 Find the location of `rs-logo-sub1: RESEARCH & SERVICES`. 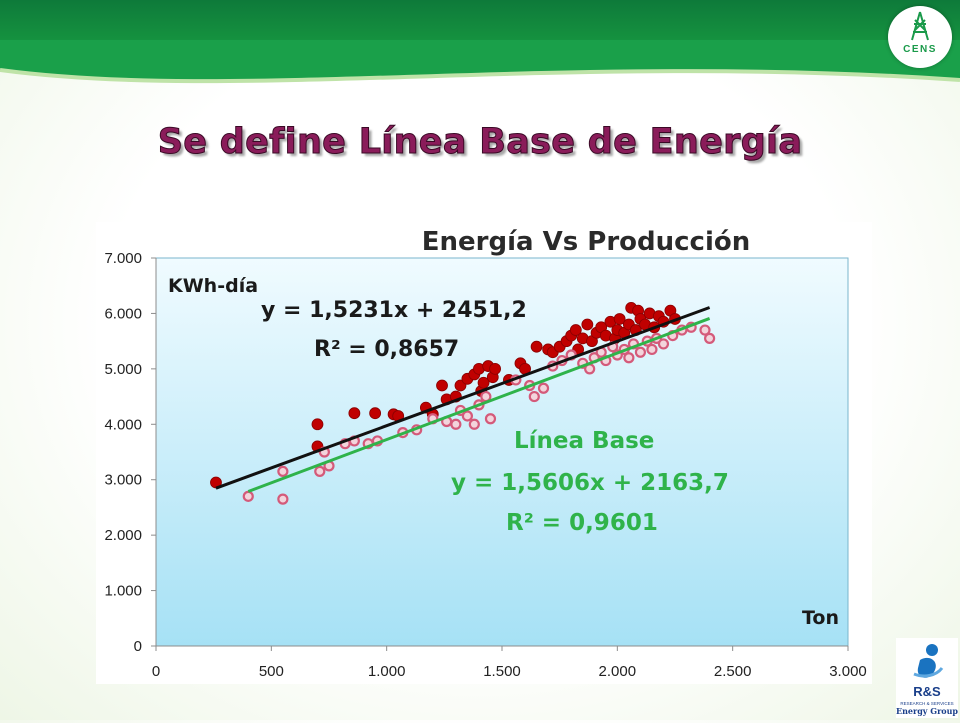

rs-logo-sub1: RESEARCH & SERVICES is located at coordinates (926, 703).